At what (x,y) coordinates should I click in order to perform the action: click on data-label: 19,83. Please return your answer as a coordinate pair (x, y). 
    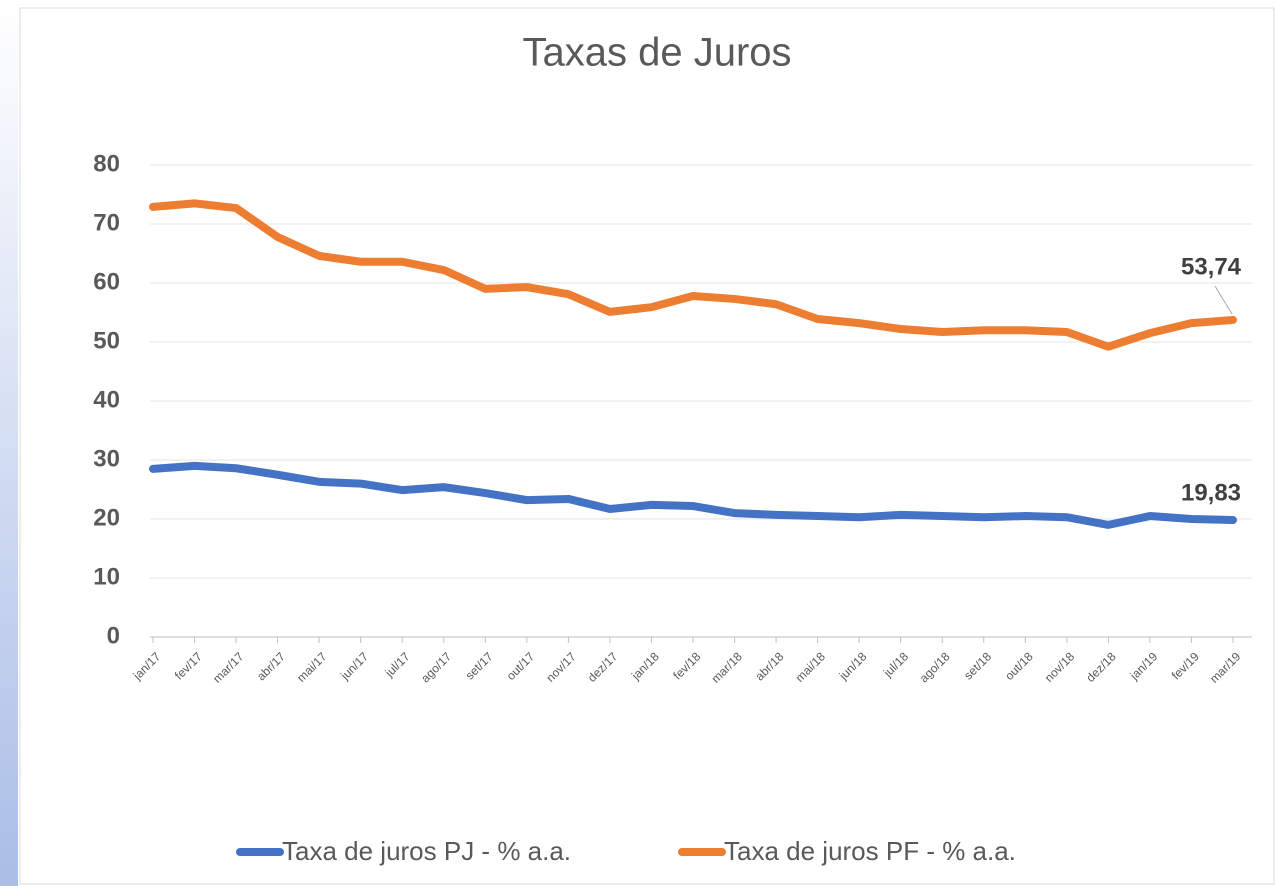
    Looking at the image, I should click on (1211, 492).